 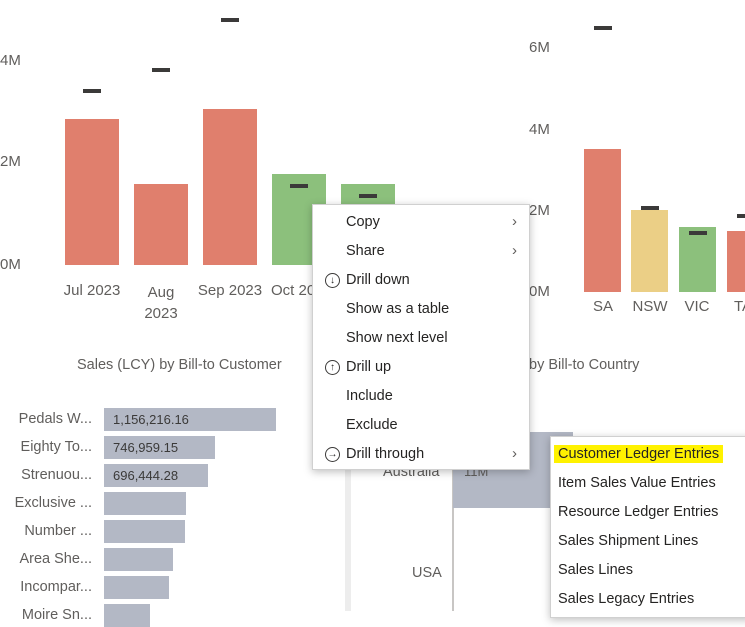 I want to click on menu-item-drill-through: → Drill through ›, so click(x=421, y=454).